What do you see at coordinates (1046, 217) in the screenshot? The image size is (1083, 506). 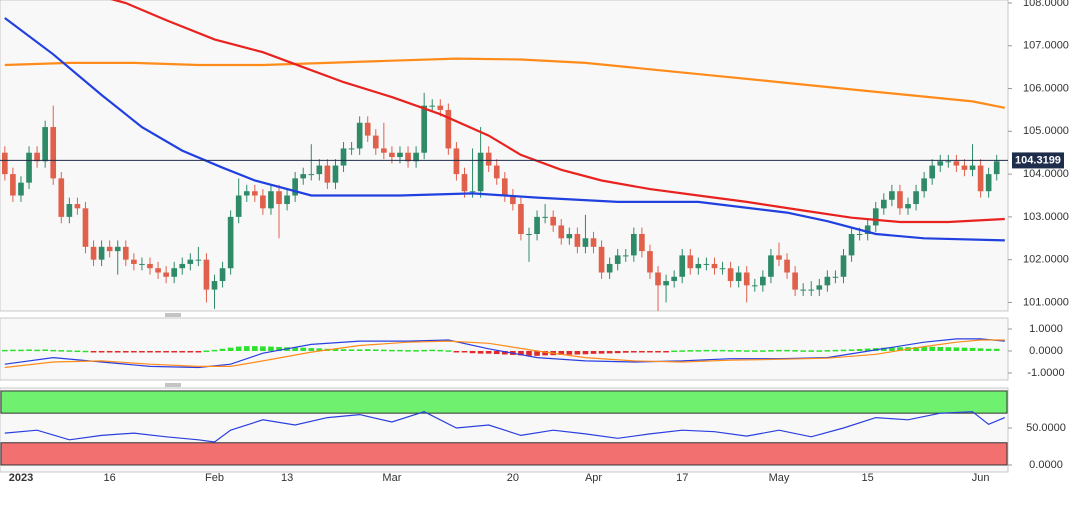 I see `y-tick-label: 103.0000` at bounding box center [1046, 217].